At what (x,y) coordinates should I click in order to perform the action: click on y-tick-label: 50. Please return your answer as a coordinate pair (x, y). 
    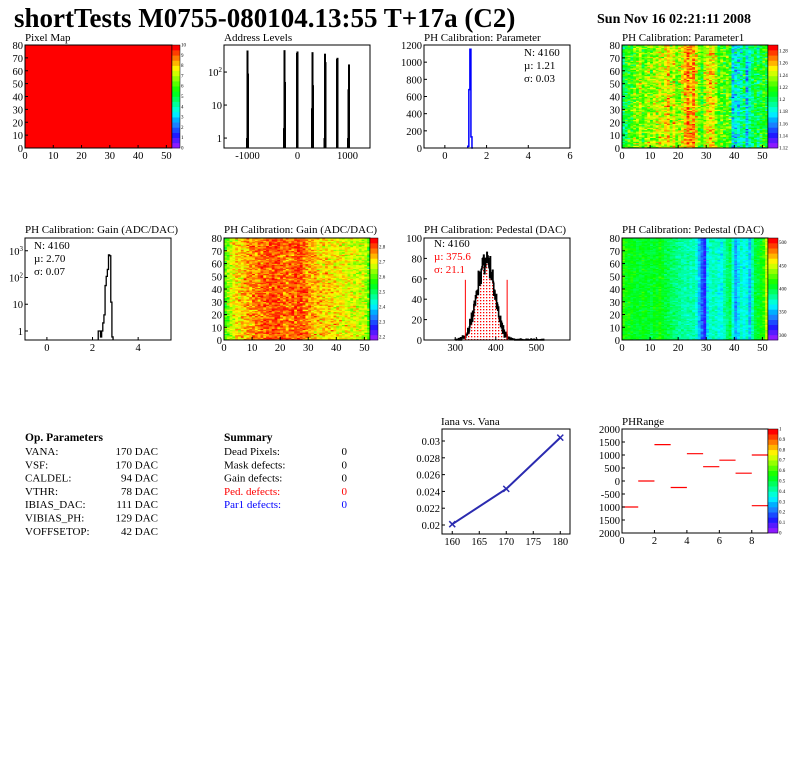
    Looking at the image, I should click on (615, 85).